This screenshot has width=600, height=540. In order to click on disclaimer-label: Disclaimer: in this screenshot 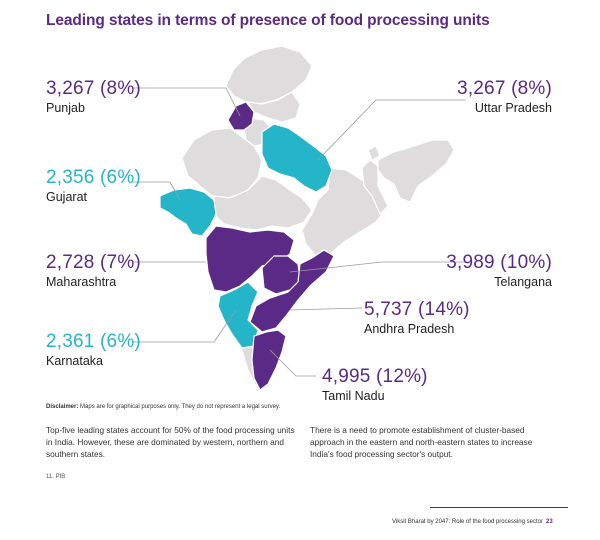, I will do `click(62, 407)`.